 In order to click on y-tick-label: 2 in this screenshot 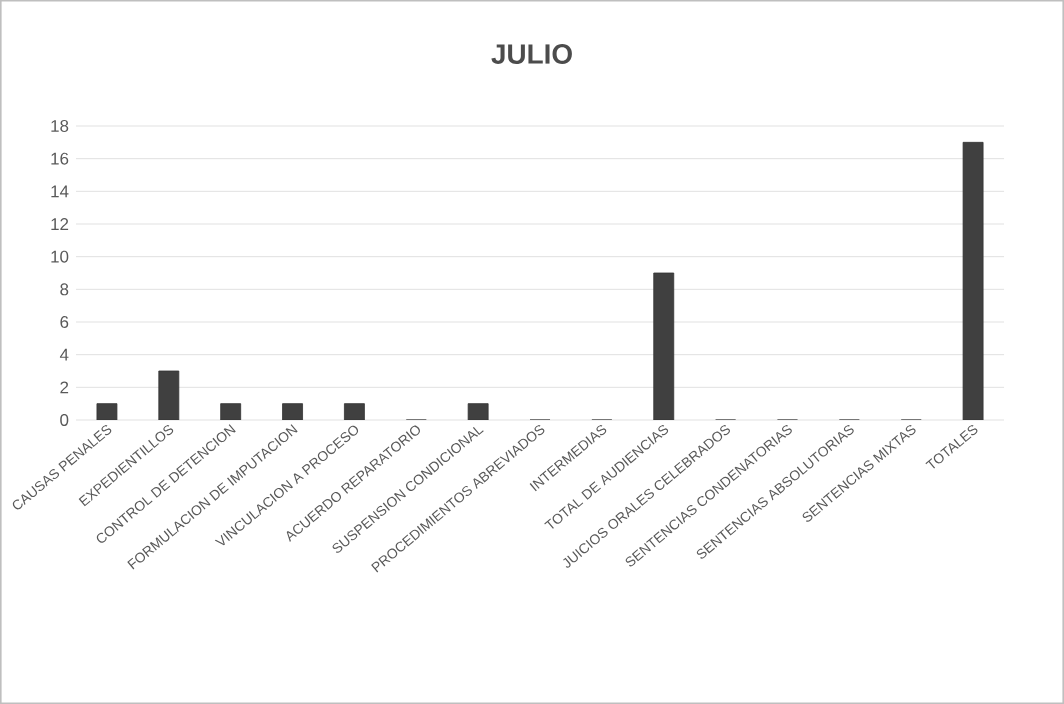, I will do `click(64, 387)`.